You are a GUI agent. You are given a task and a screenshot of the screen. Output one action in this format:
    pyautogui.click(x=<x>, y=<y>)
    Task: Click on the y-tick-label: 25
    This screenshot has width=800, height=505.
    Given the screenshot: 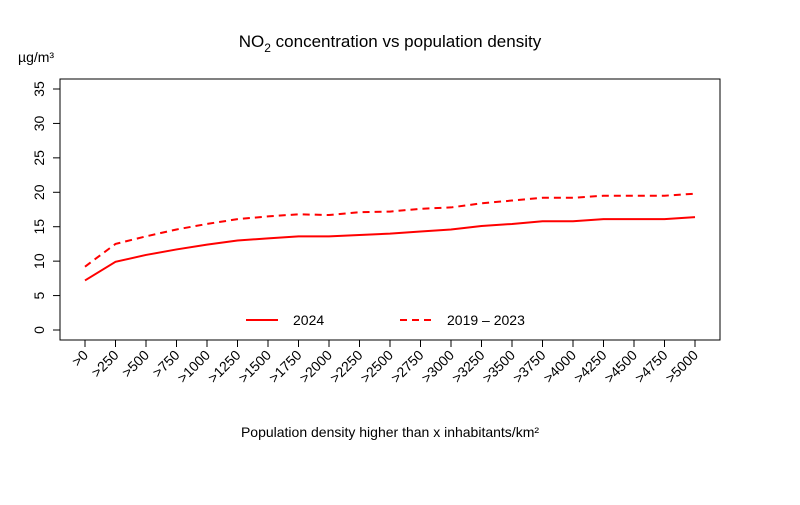 What is the action you would take?
    pyautogui.click(x=39, y=158)
    